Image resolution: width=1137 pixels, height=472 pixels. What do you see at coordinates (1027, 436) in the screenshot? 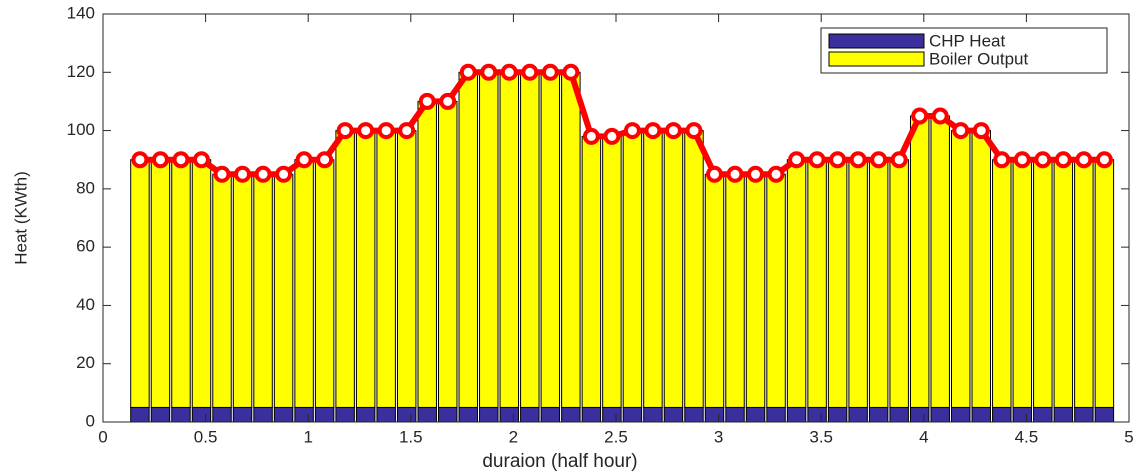
I see `x-tick-label: 4.5` at bounding box center [1027, 436].